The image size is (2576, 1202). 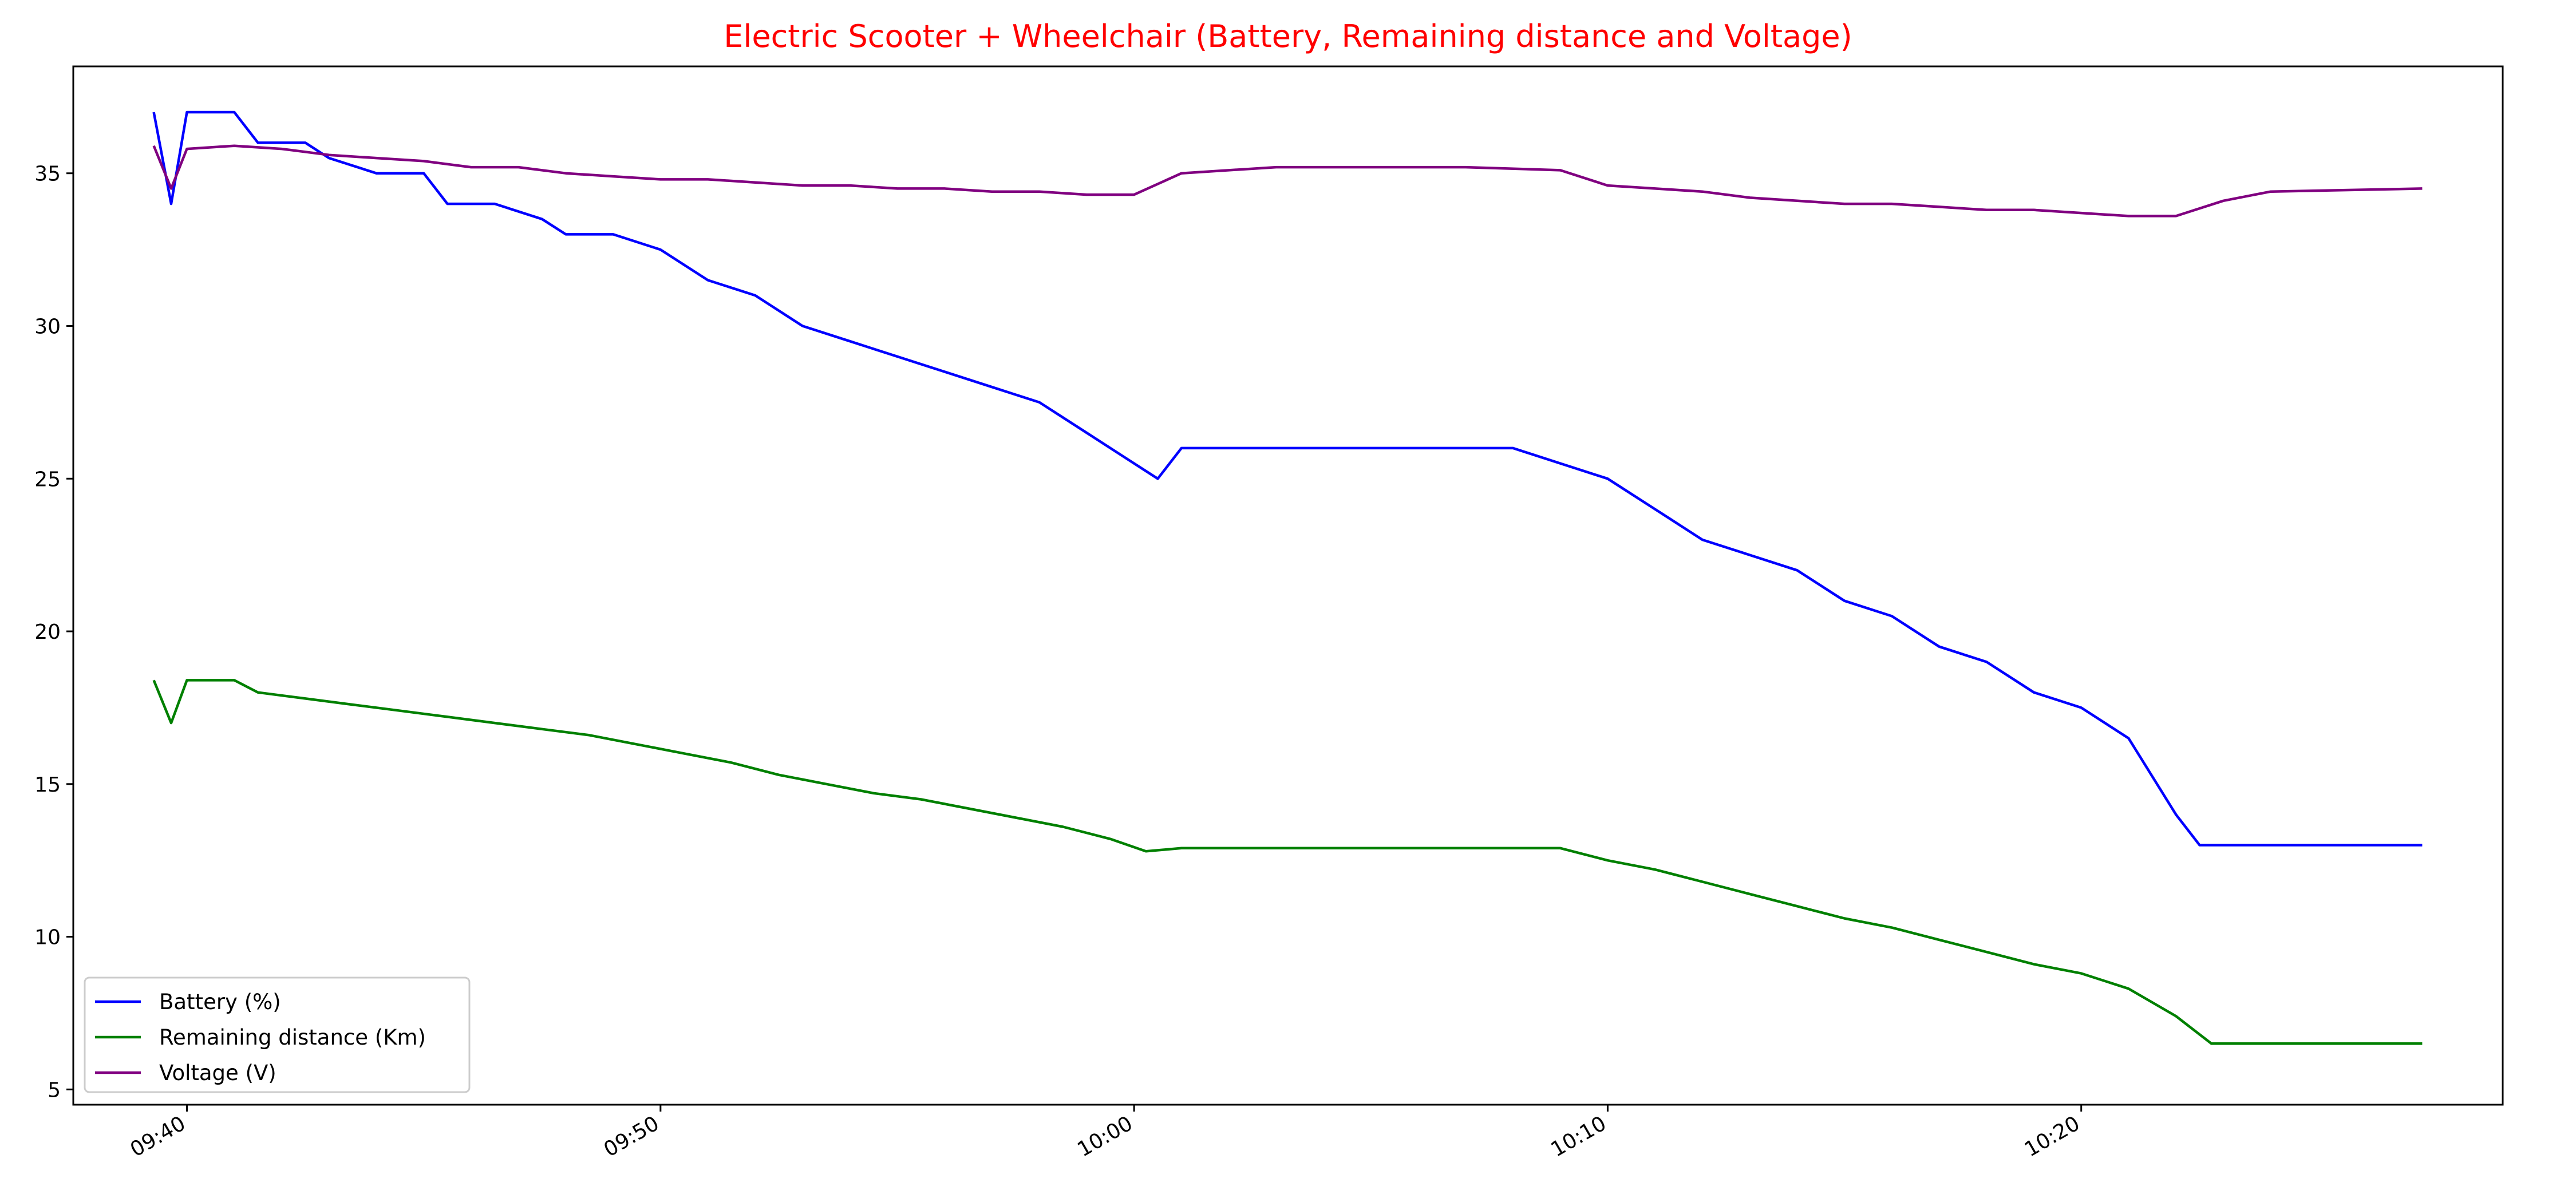 I want to click on y-tick-label: 20, so click(x=47, y=632).